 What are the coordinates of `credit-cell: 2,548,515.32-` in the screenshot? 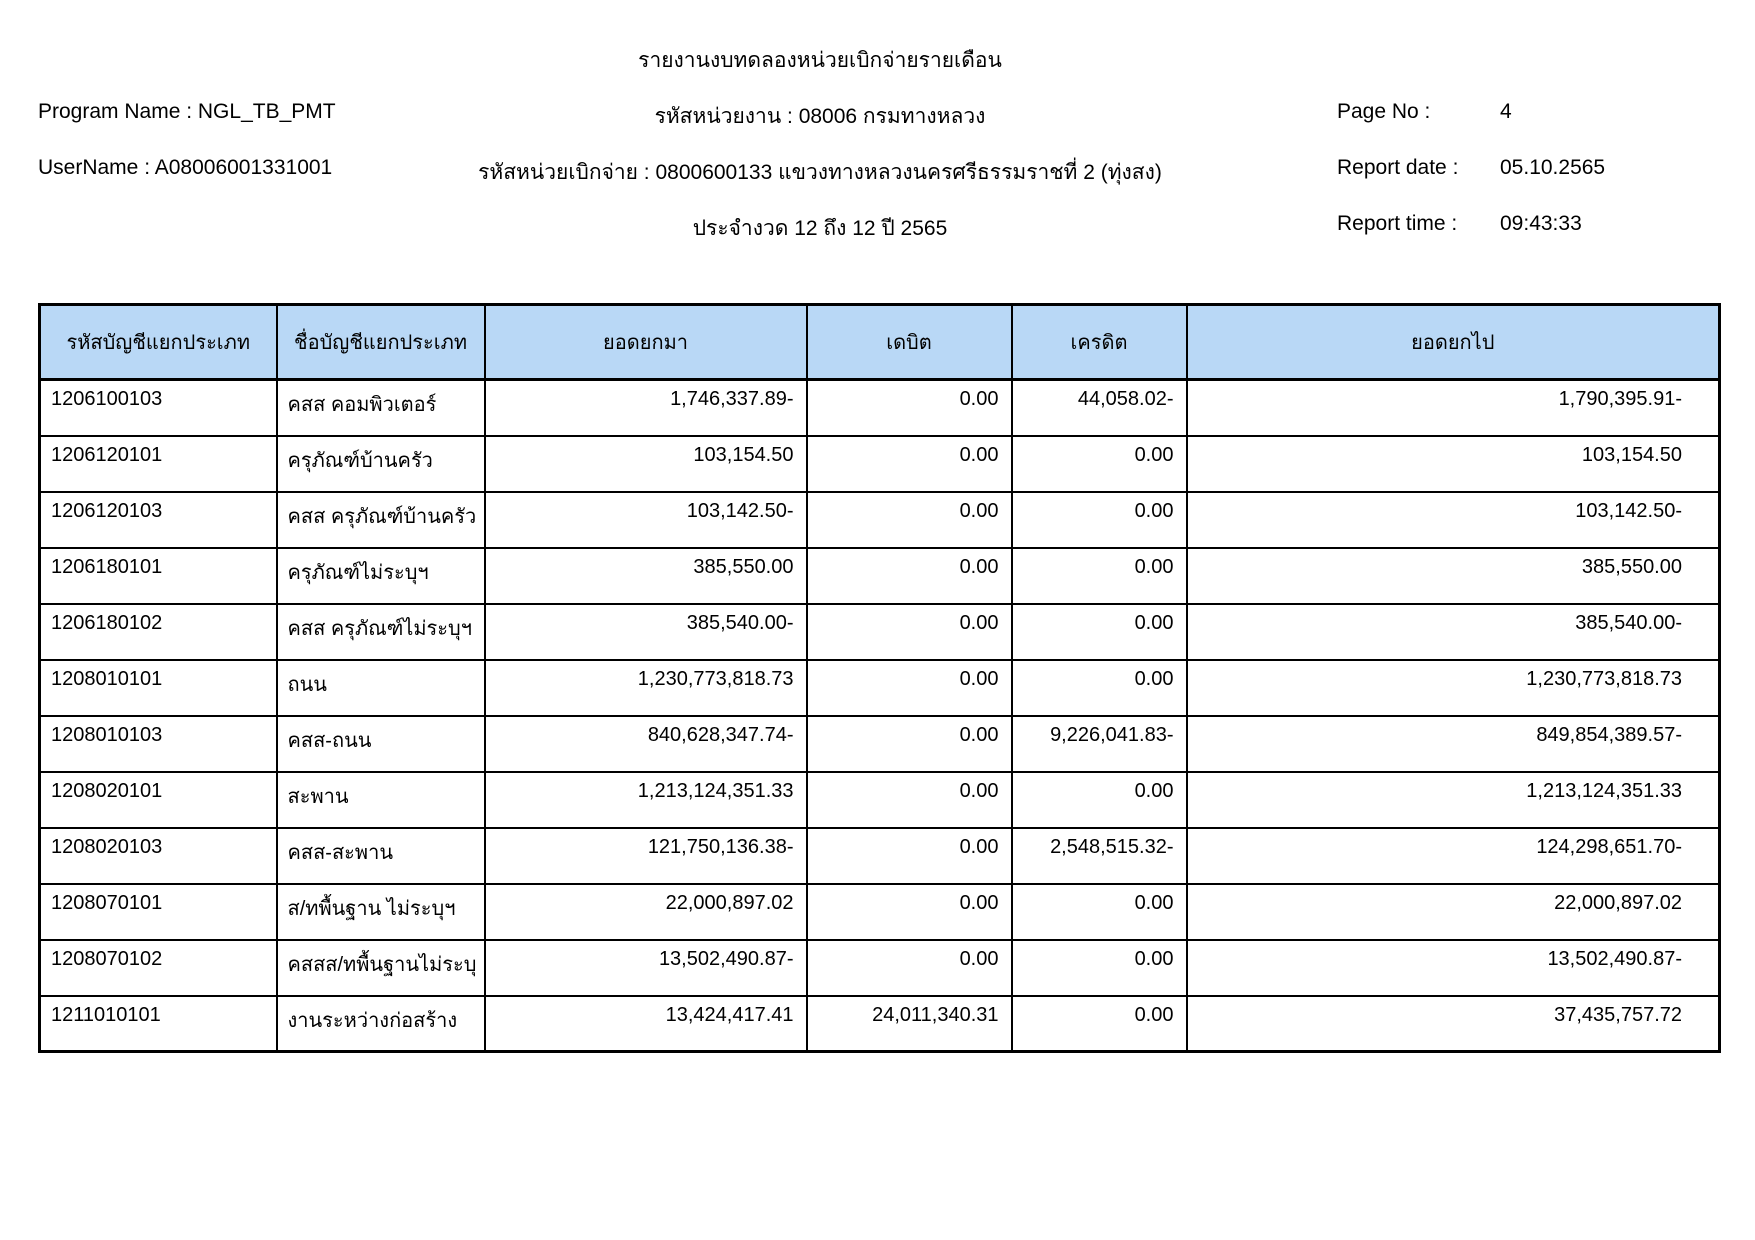 It's located at (1099, 855).